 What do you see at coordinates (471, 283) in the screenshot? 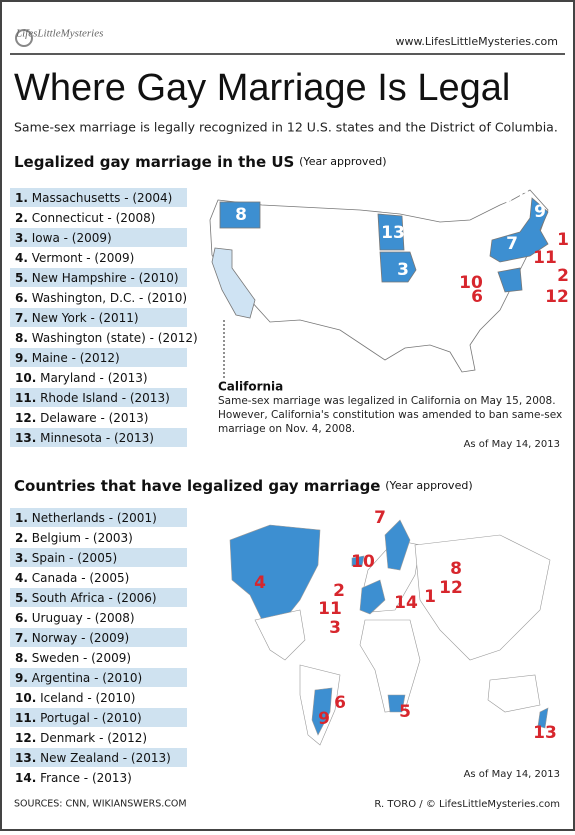
I see `map-label: 10` at bounding box center [471, 283].